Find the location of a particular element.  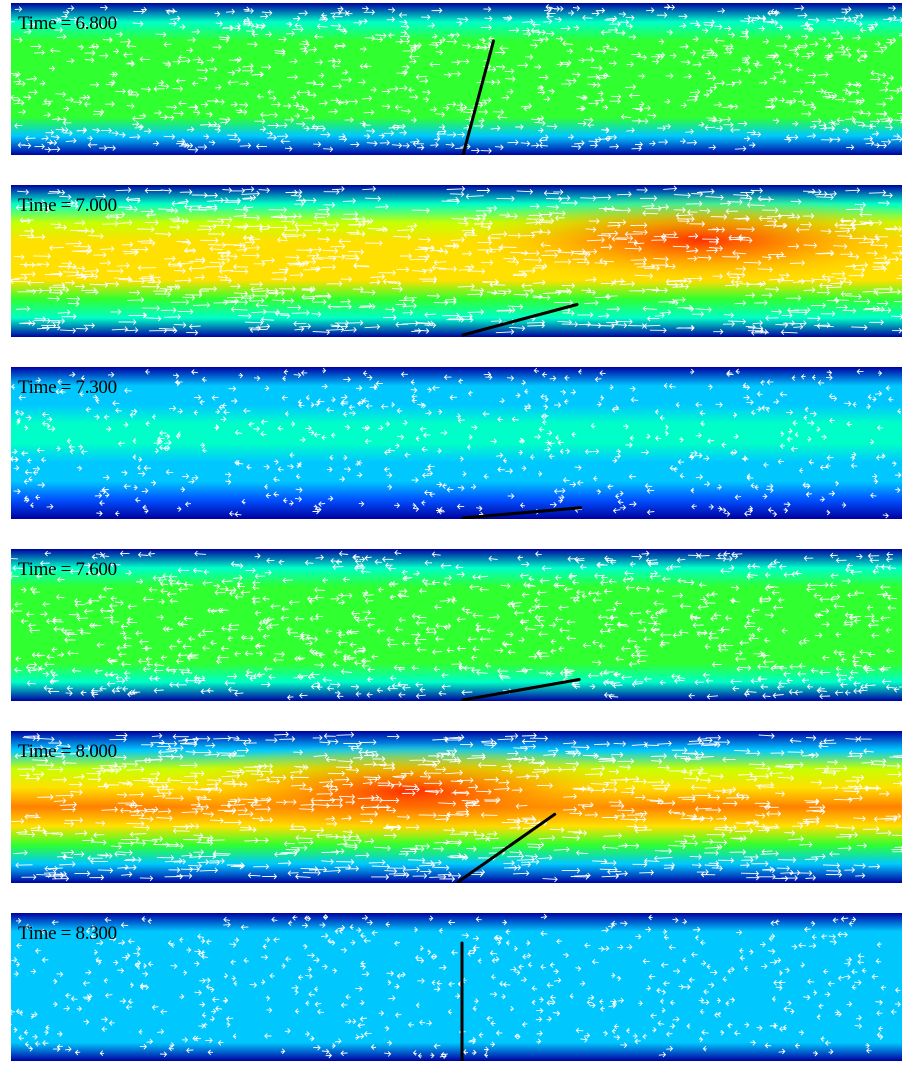

frame-panel: Time = 7.300 is located at coordinates (456, 443).